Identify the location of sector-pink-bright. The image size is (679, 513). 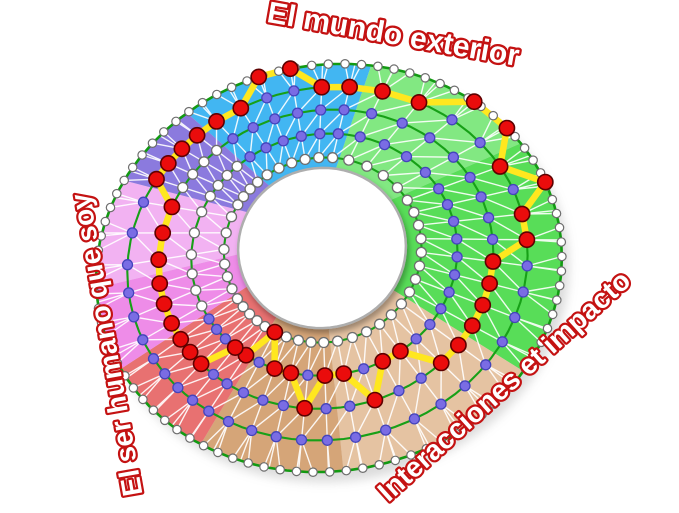
(172, 311).